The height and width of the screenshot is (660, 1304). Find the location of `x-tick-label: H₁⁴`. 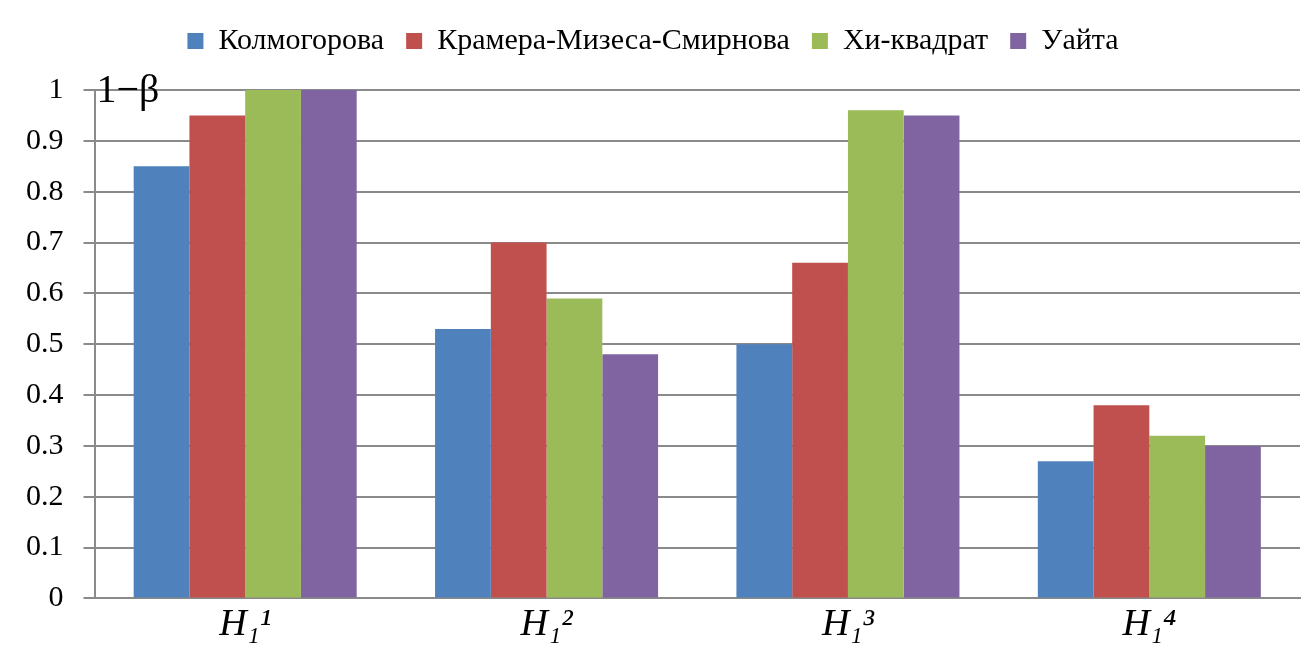

x-tick-label: H₁⁴ is located at coordinates (1149, 622).